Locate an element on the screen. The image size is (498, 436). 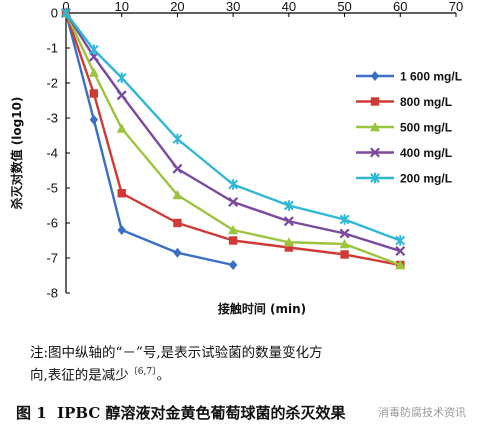
legend-item: 500 mg/L is located at coordinates (404, 128).